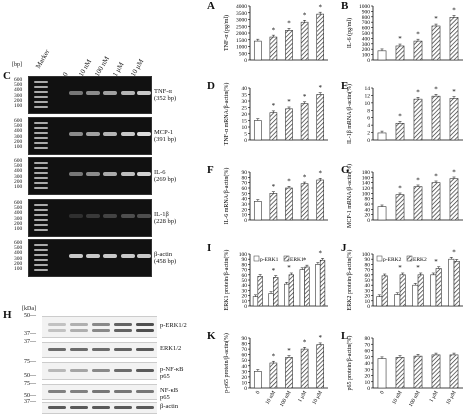  What do you see at coordinates (245, 276) in the screenshot?
I see `y-tick-label: 60` at bounding box center [245, 276].